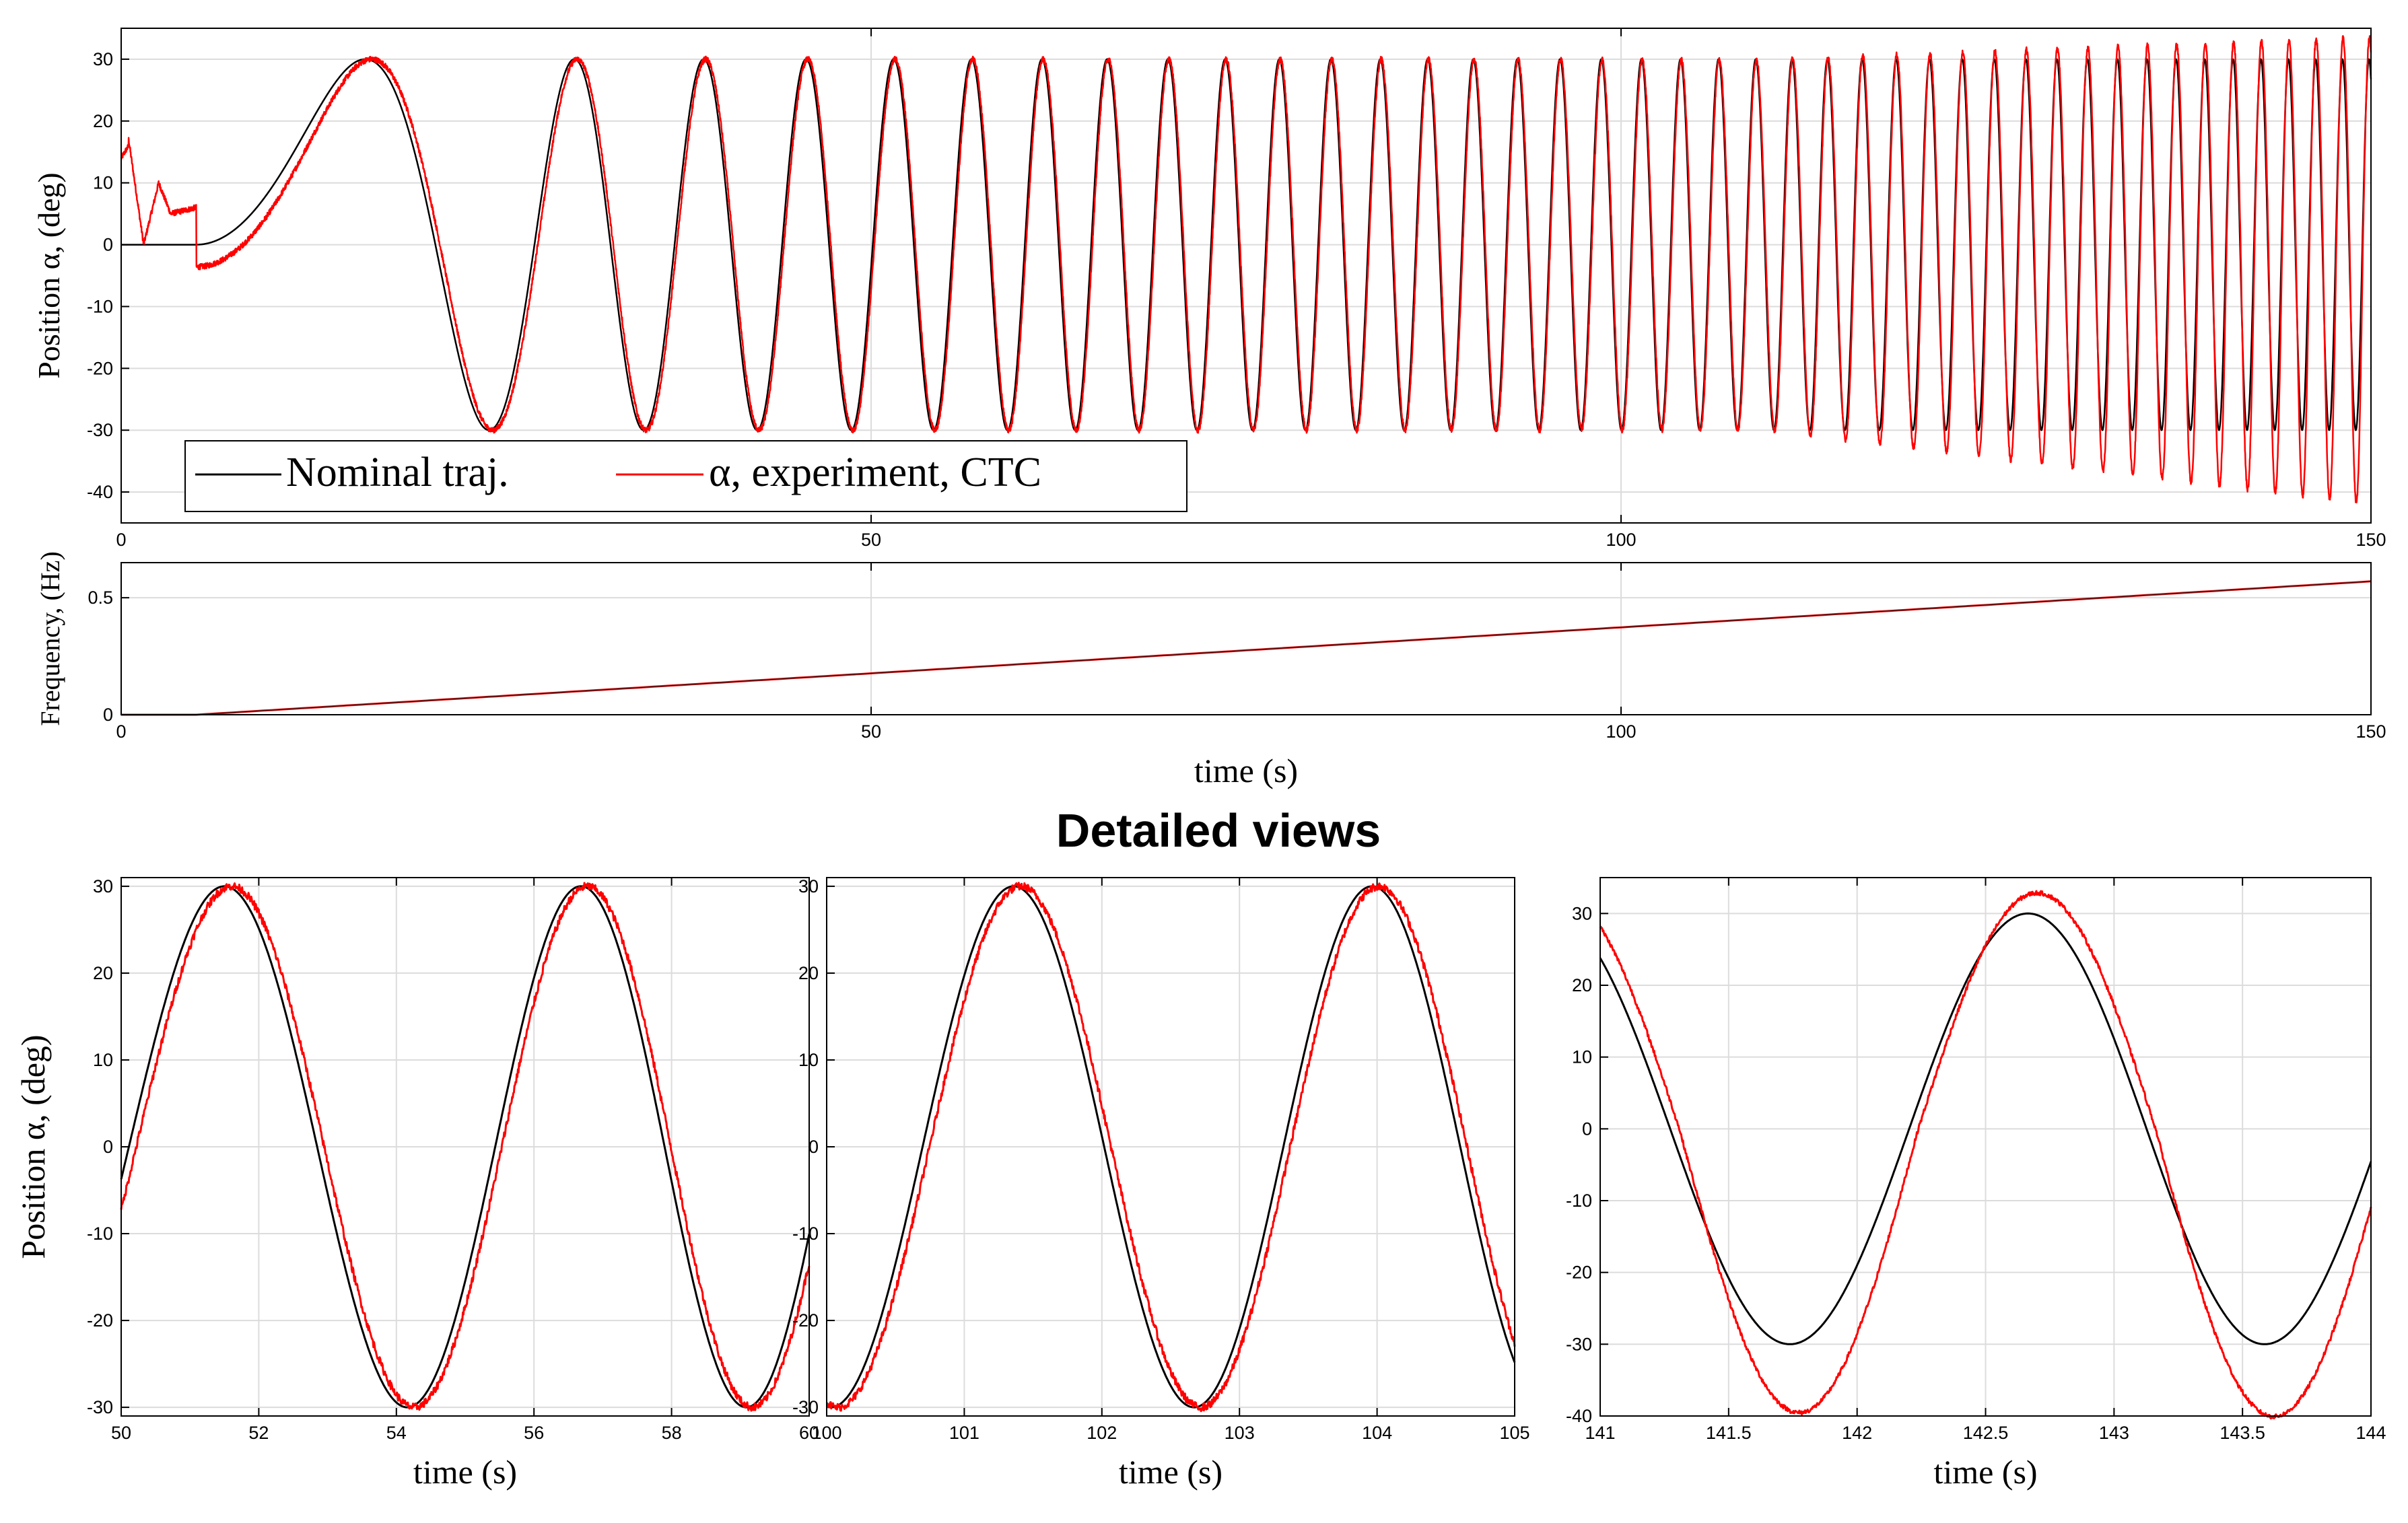 This screenshot has height=1523, width=2408. Describe the element at coordinates (2114, 1433) in the screenshot. I see `x-tick-label: 143` at that location.